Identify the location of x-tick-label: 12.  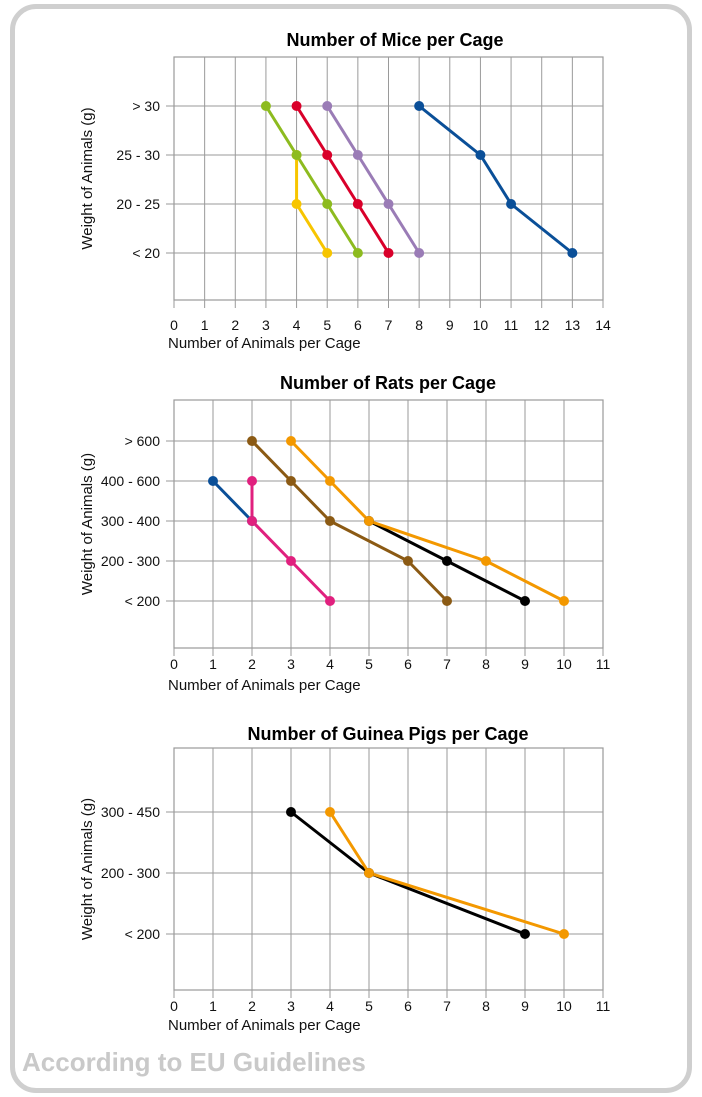
(542, 325).